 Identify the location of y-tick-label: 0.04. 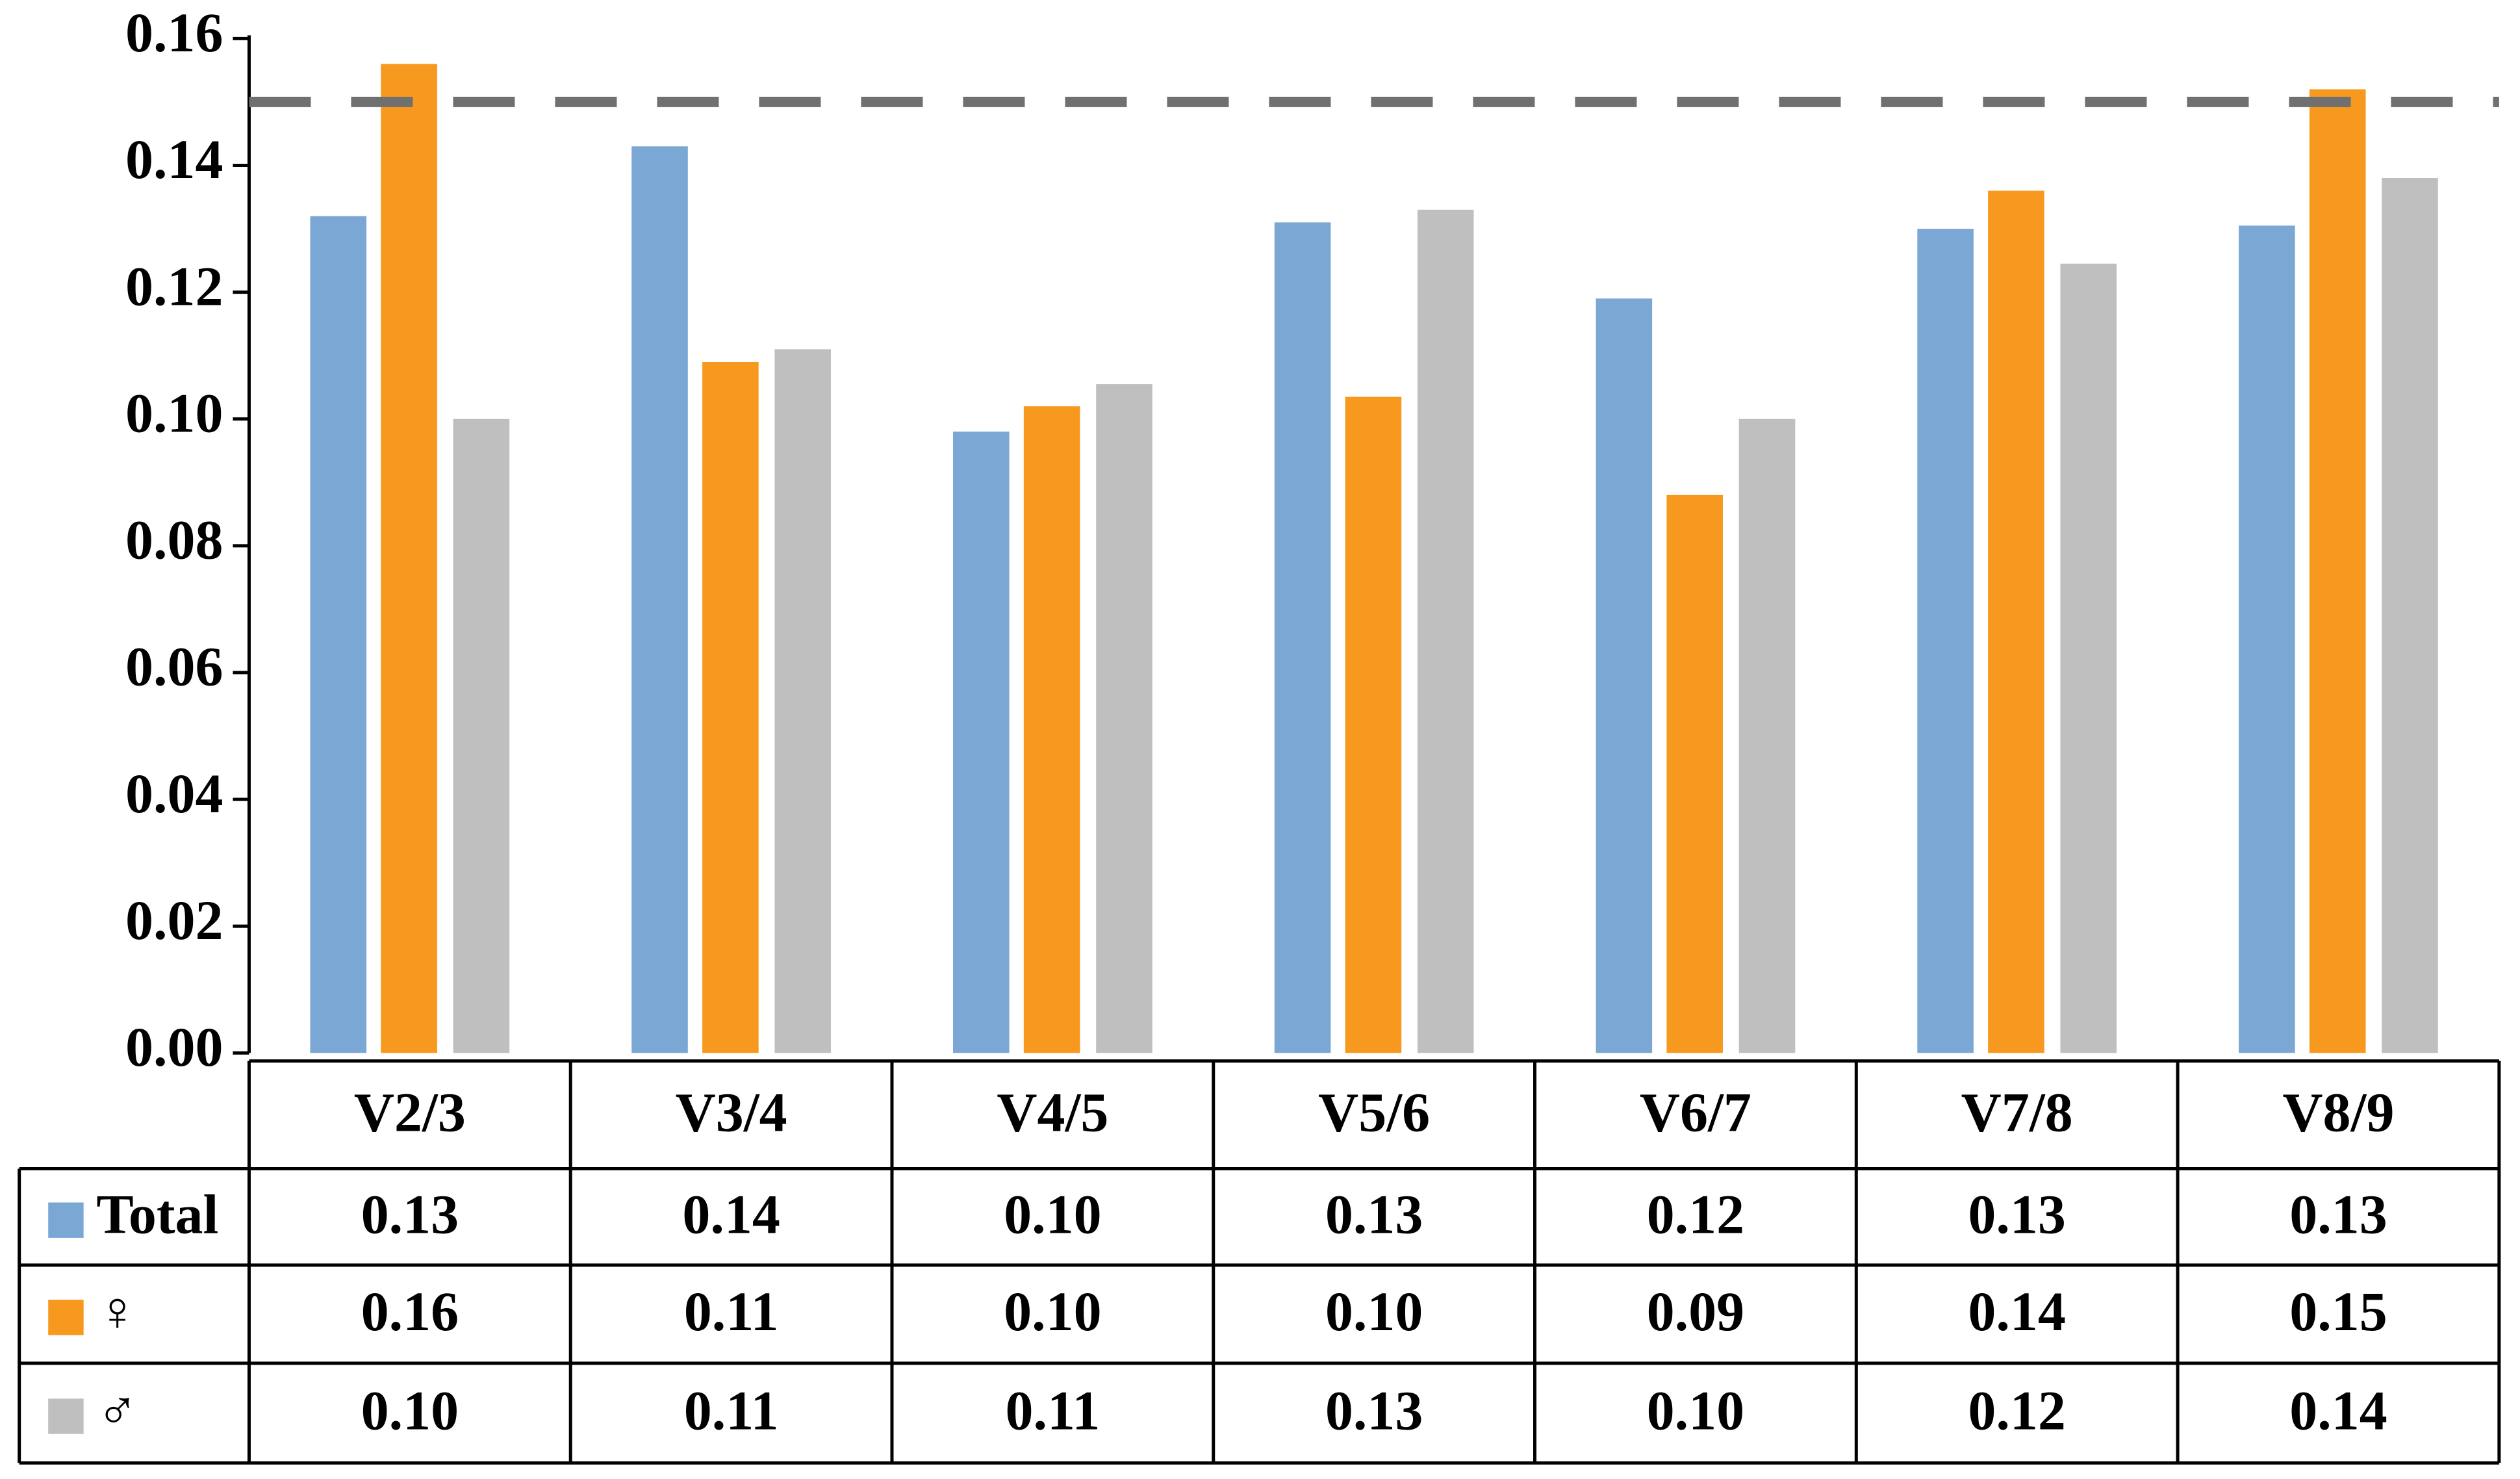
(174, 793).